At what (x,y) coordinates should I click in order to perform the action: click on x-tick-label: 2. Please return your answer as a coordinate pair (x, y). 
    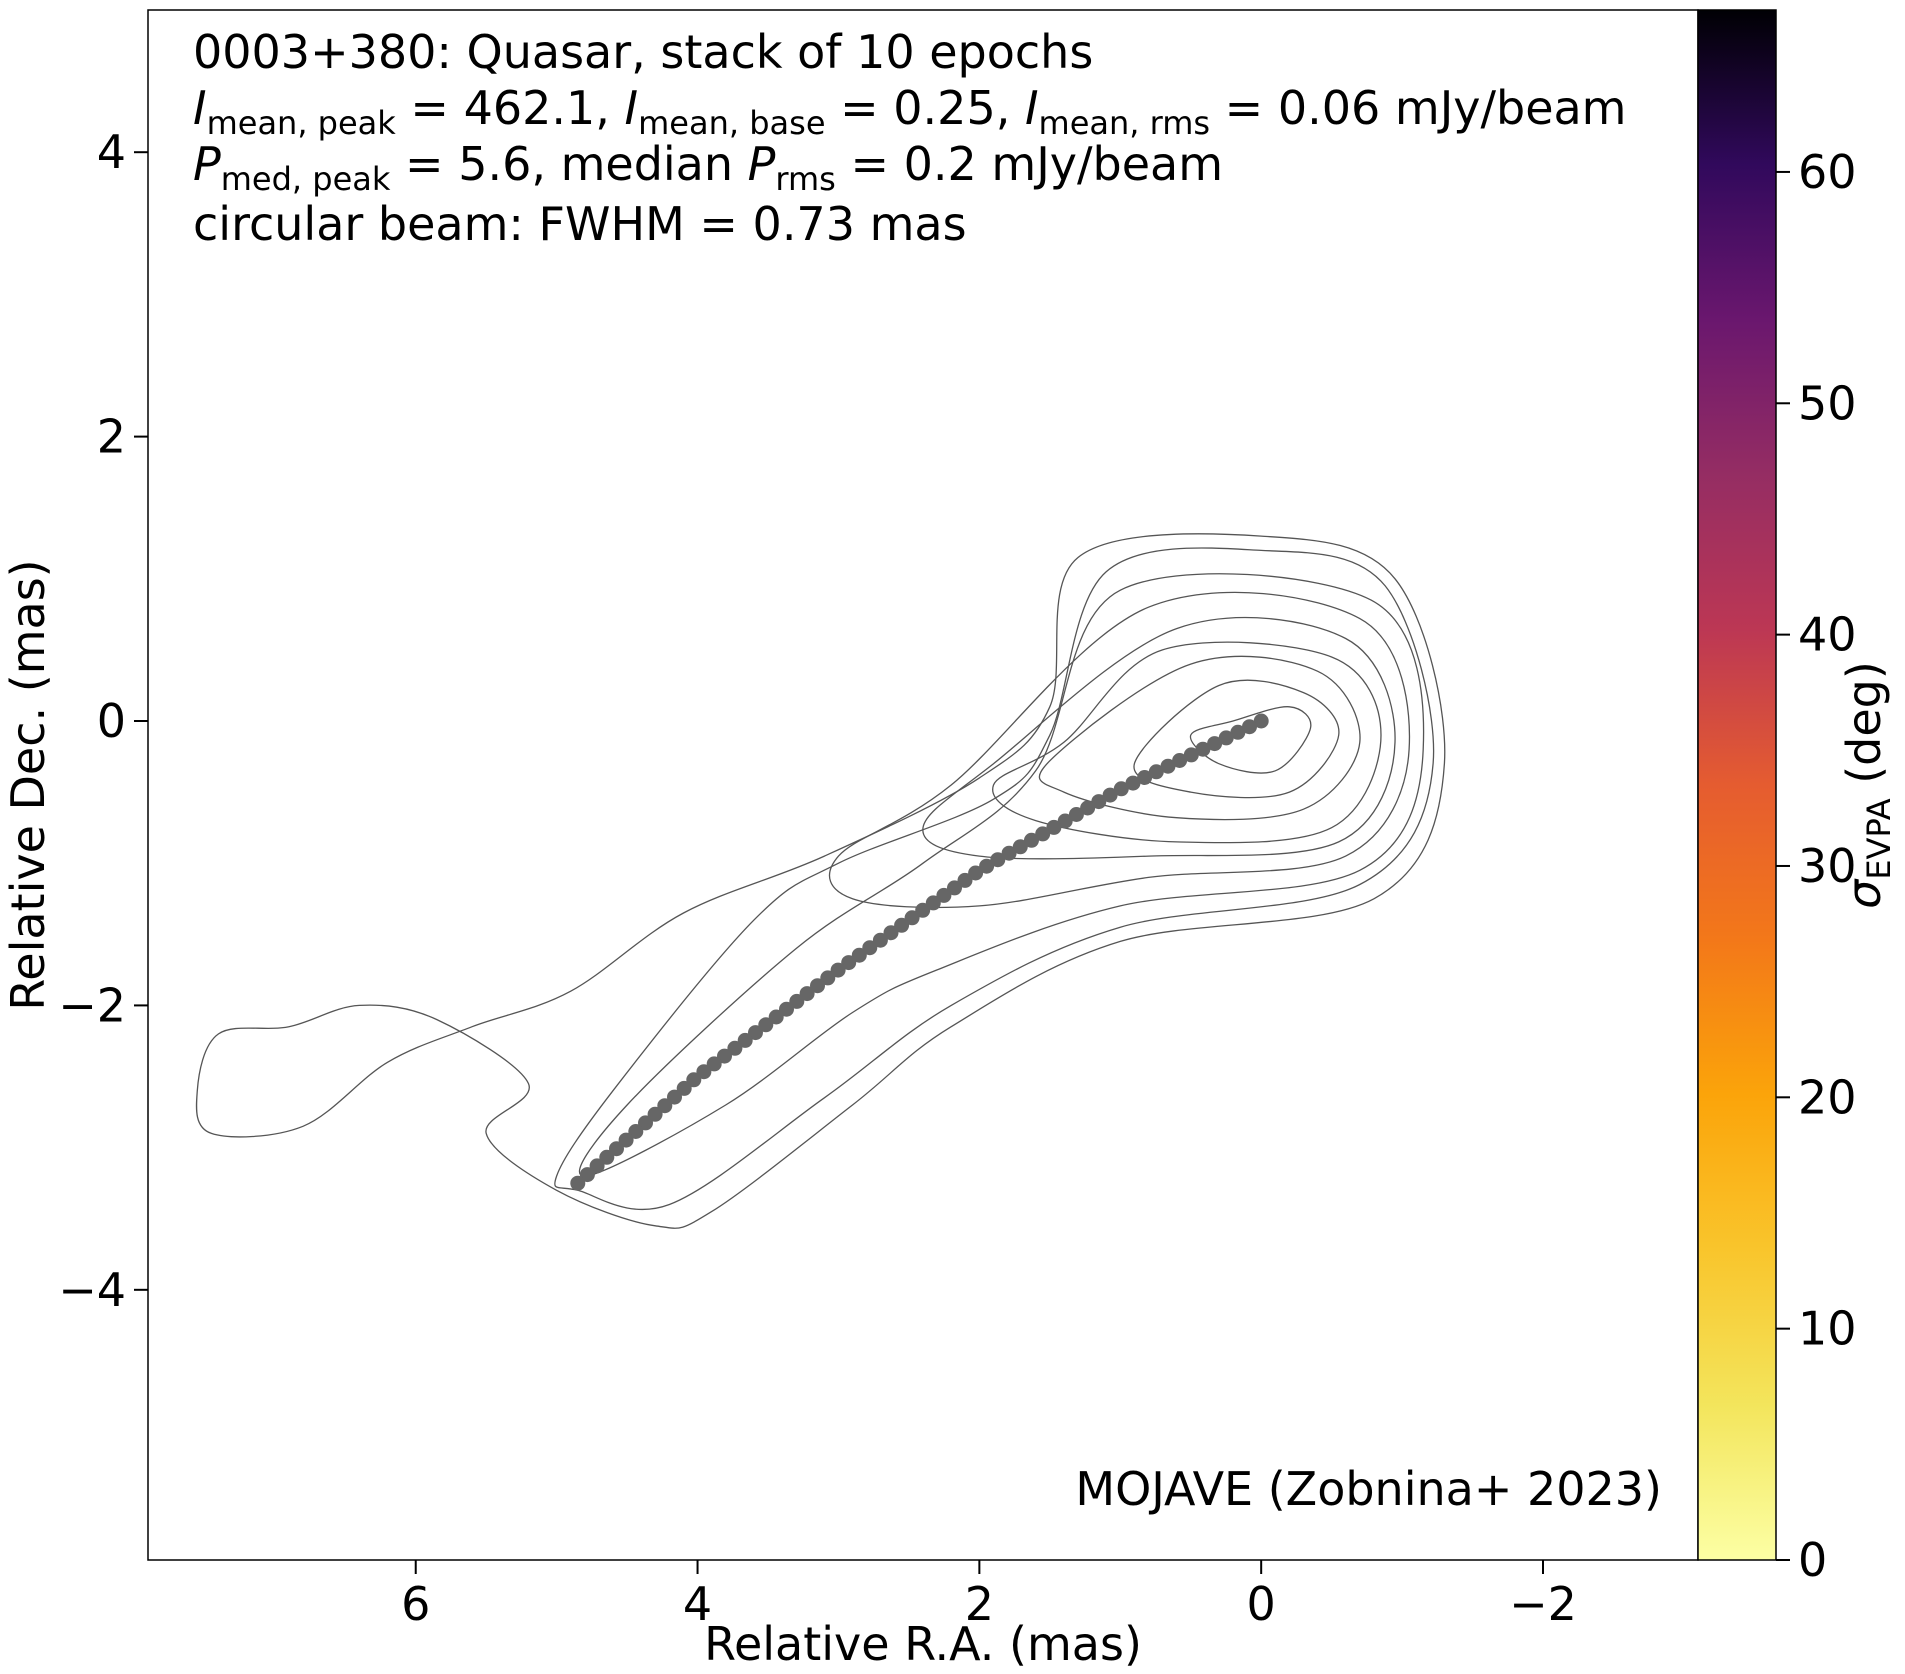
    Looking at the image, I should click on (979, 1604).